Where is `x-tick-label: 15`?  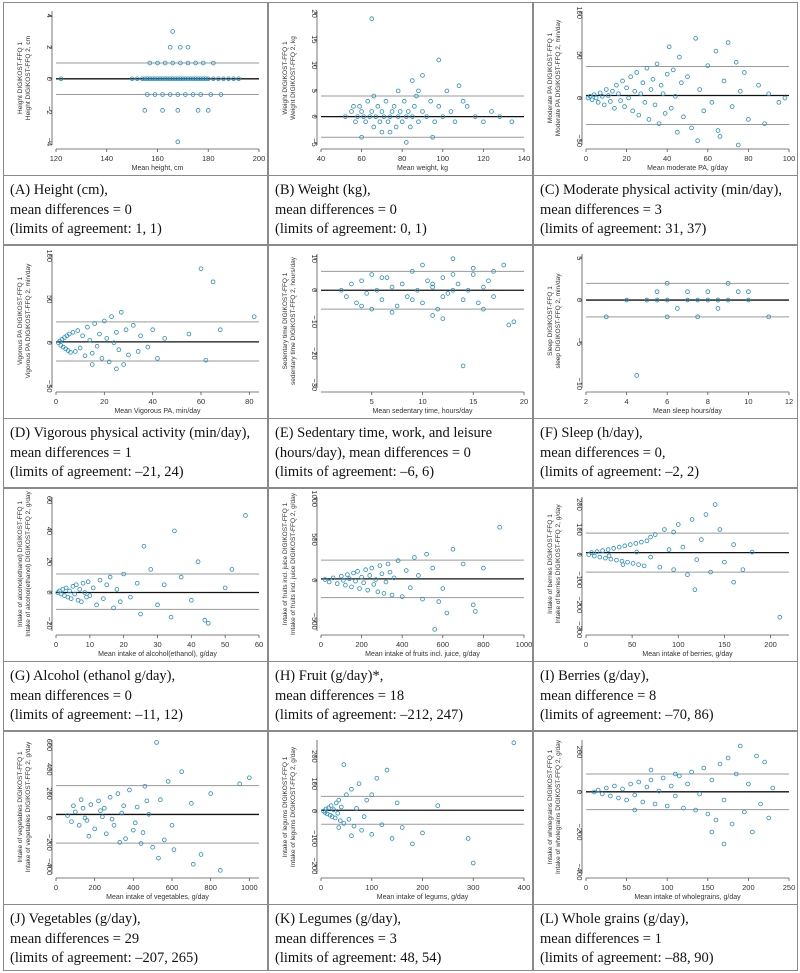 x-tick-label: 15 is located at coordinates (473, 401).